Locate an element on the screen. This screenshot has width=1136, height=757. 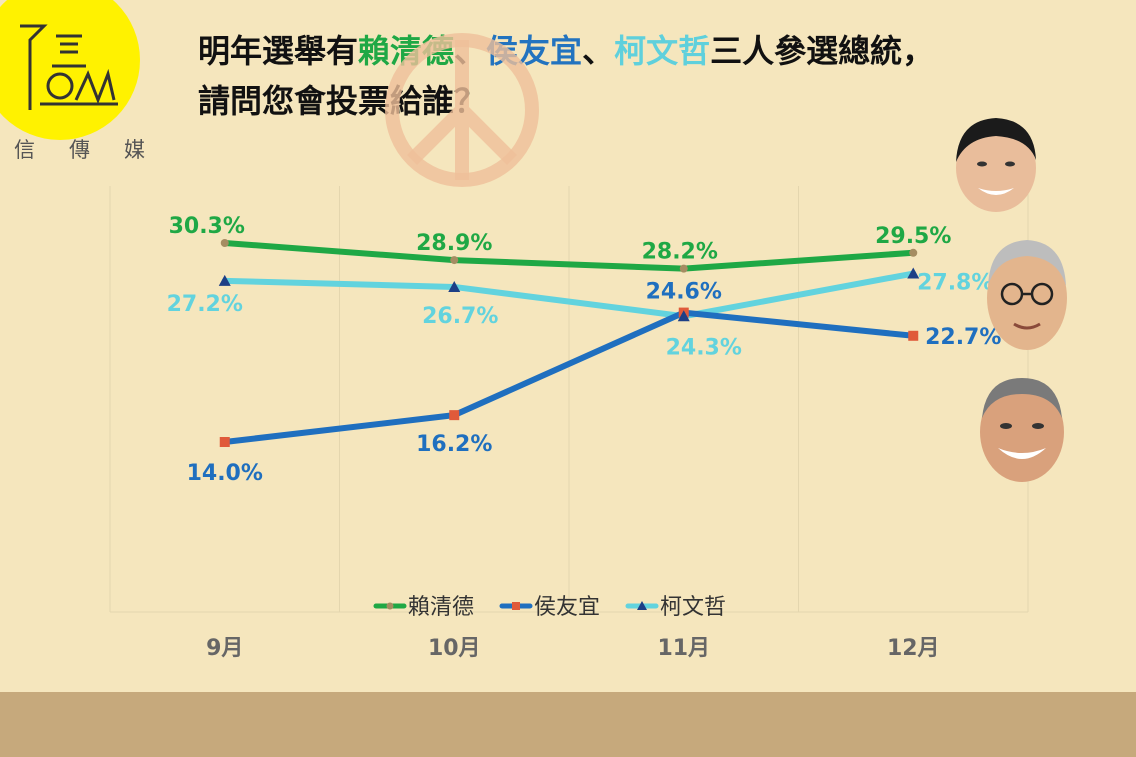
watermark-symbol is located at coordinates (462, 110).